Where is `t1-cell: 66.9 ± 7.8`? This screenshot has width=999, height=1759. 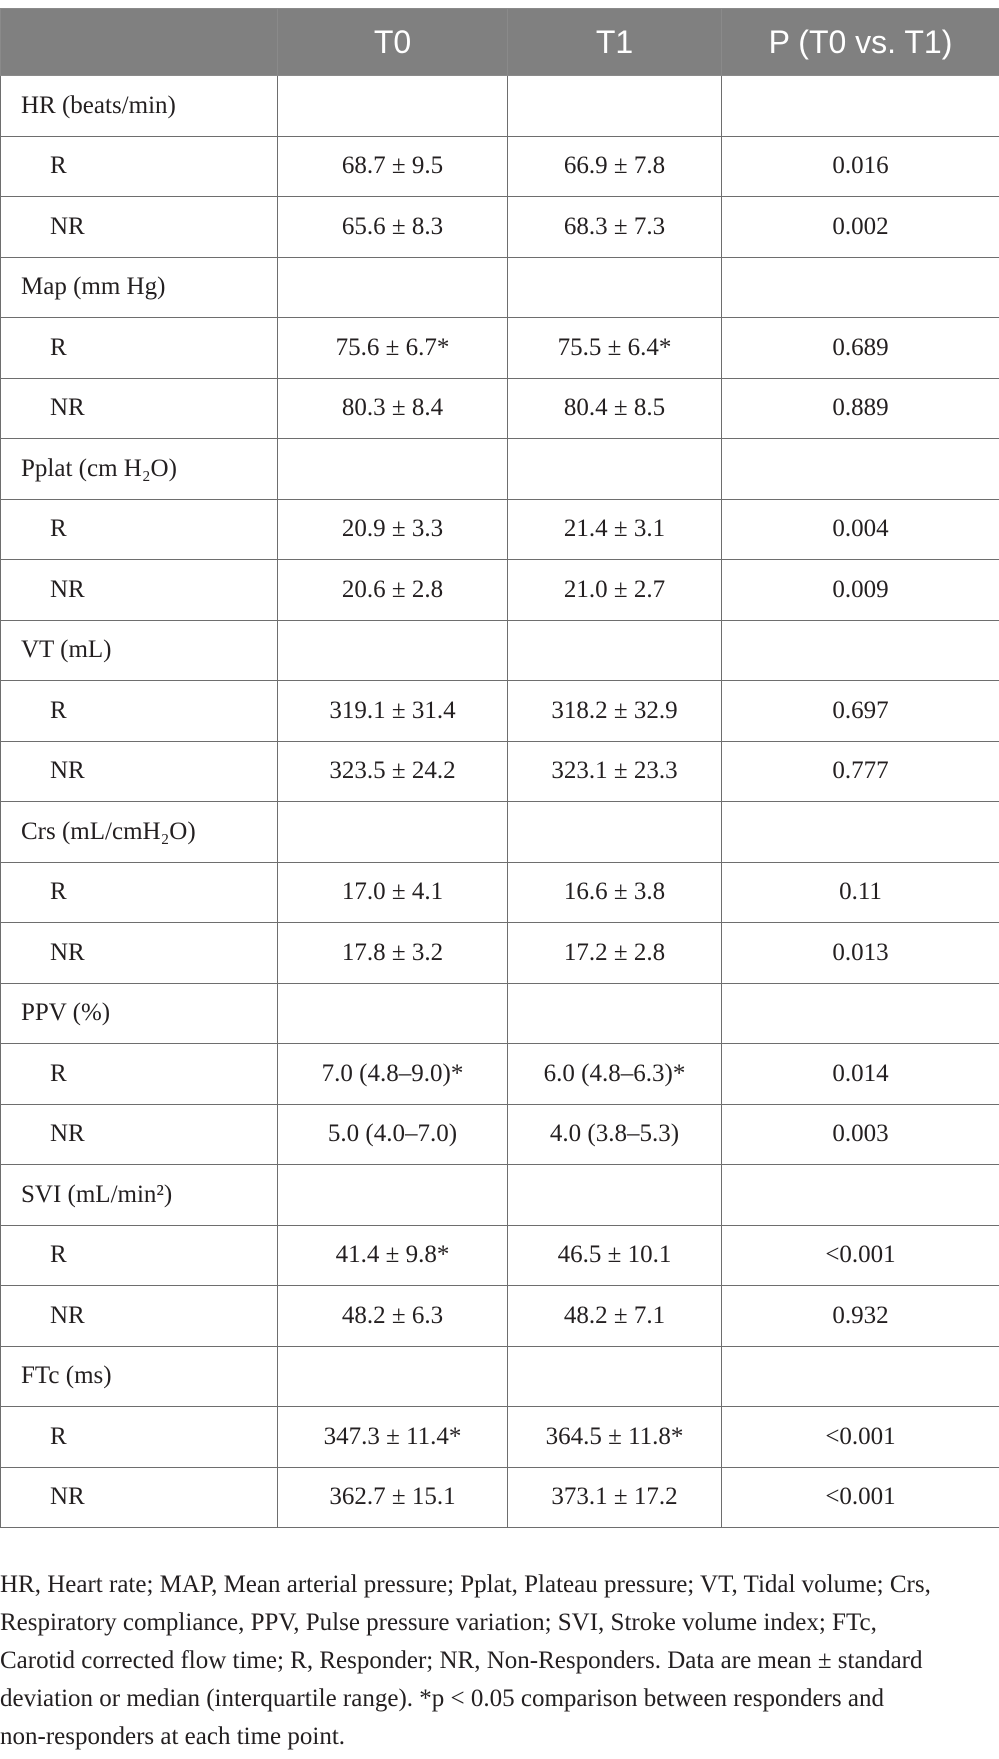
t1-cell: 66.9 ± 7.8 is located at coordinates (614, 166).